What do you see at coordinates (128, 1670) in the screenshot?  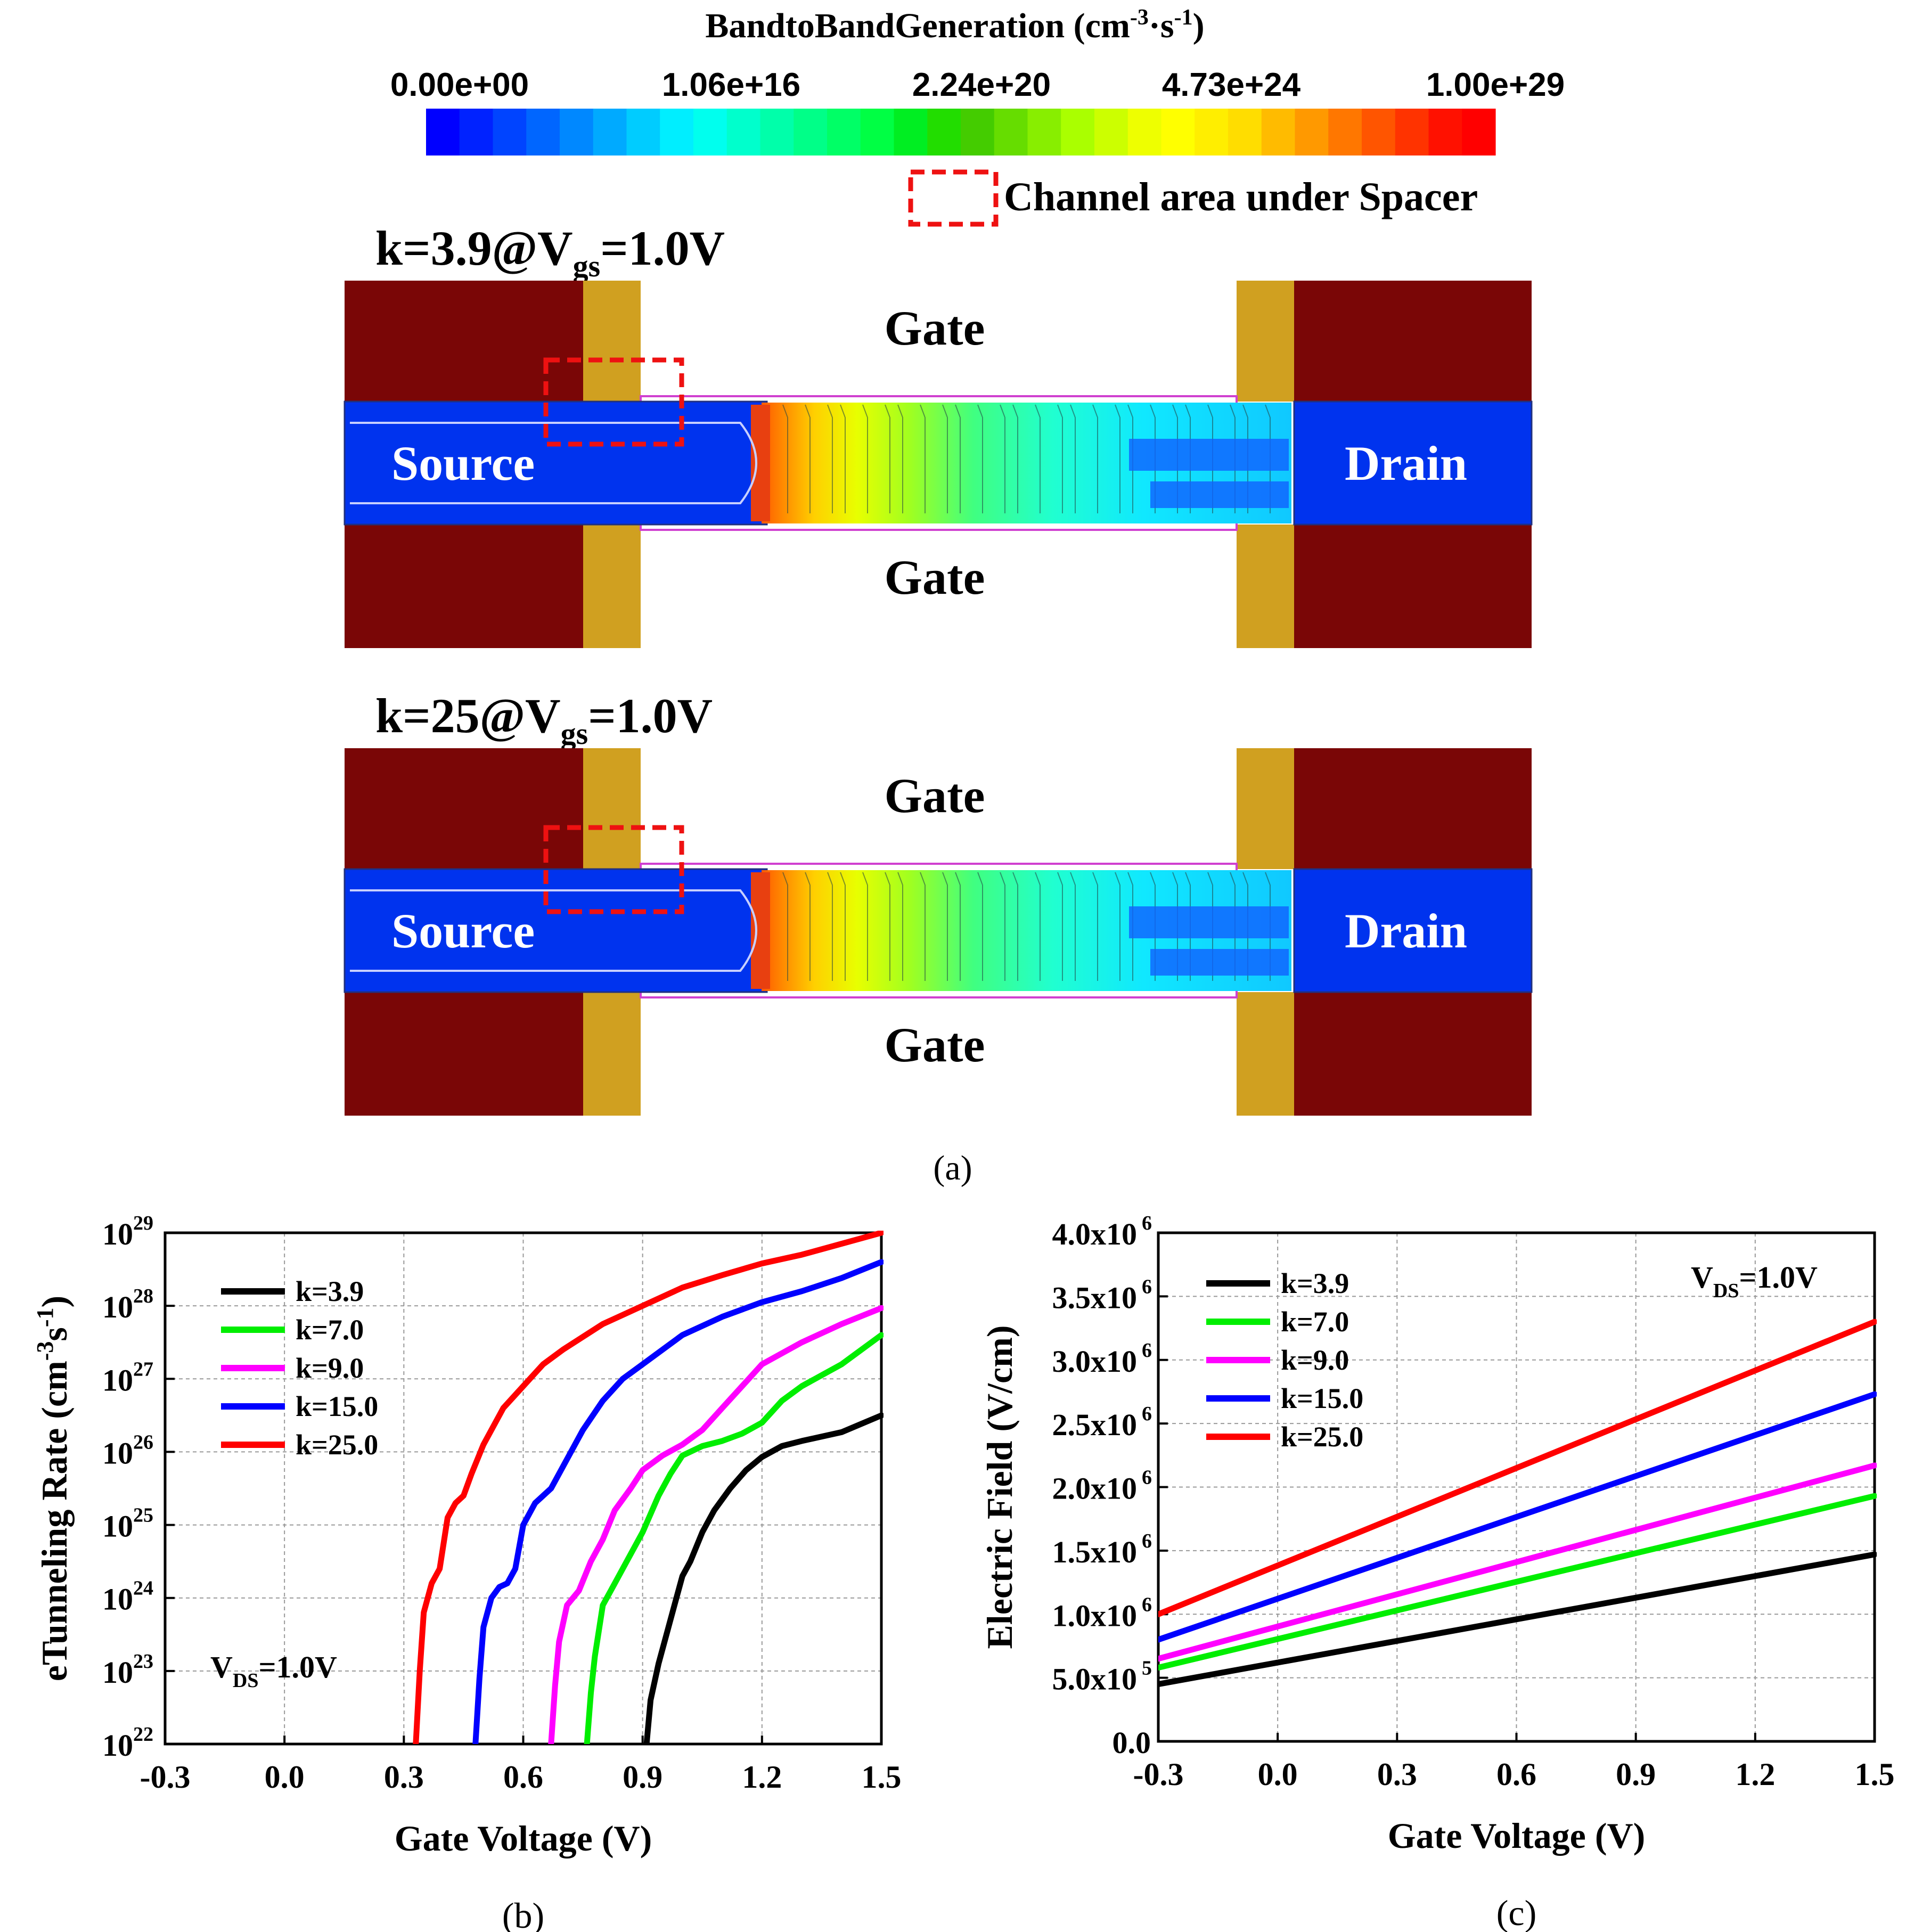 I see `y-tick-label: 1023` at bounding box center [128, 1670].